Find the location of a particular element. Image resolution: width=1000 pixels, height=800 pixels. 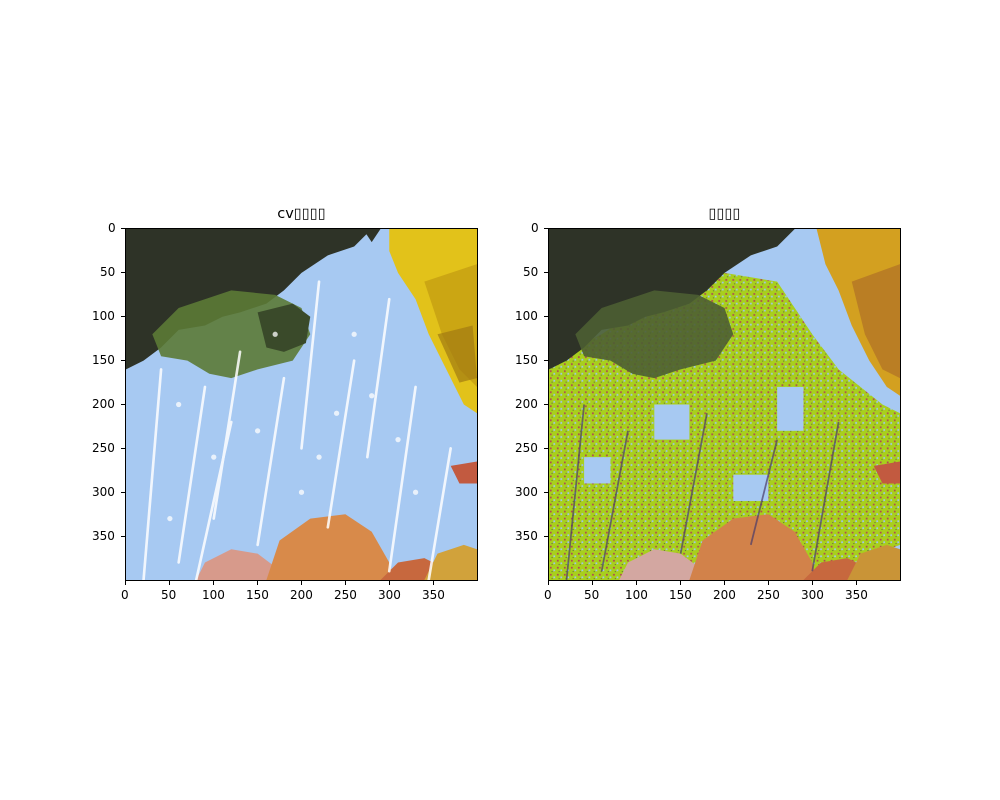

right-panel-title: ▯▯▯▯ is located at coordinates (724, 214).